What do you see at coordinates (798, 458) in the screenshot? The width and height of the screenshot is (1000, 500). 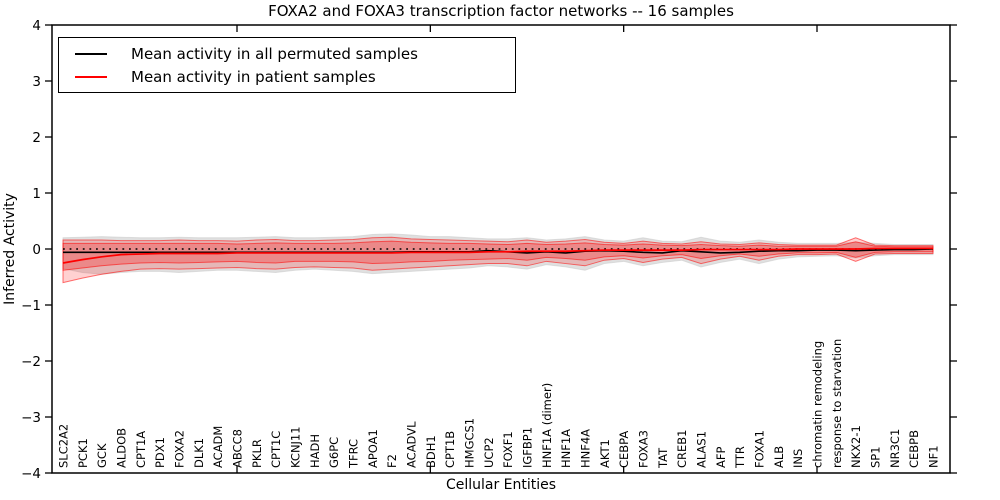 I see `x-entity-label: INS` at bounding box center [798, 458].